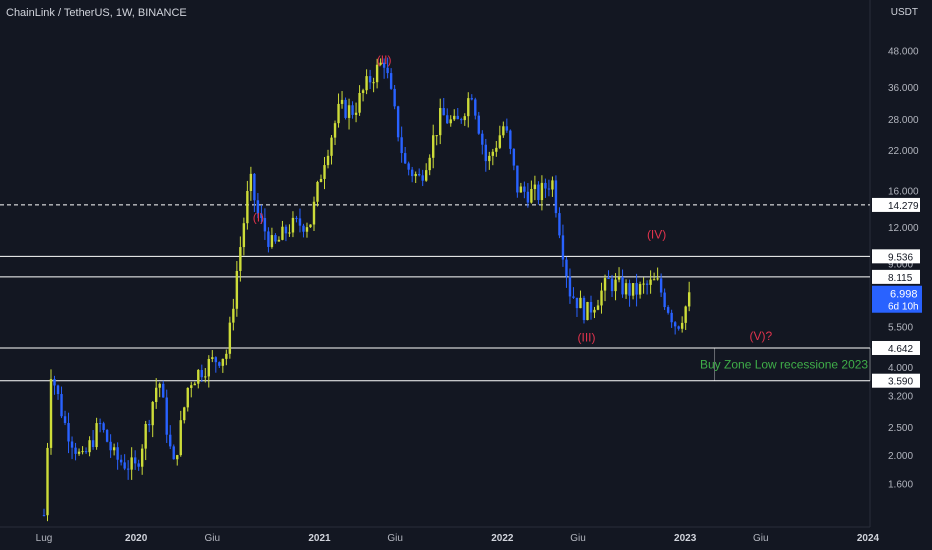 The height and width of the screenshot is (550, 932). I want to click on buy-zone-label: Buy Zone Low recessione 2023, so click(784, 364).